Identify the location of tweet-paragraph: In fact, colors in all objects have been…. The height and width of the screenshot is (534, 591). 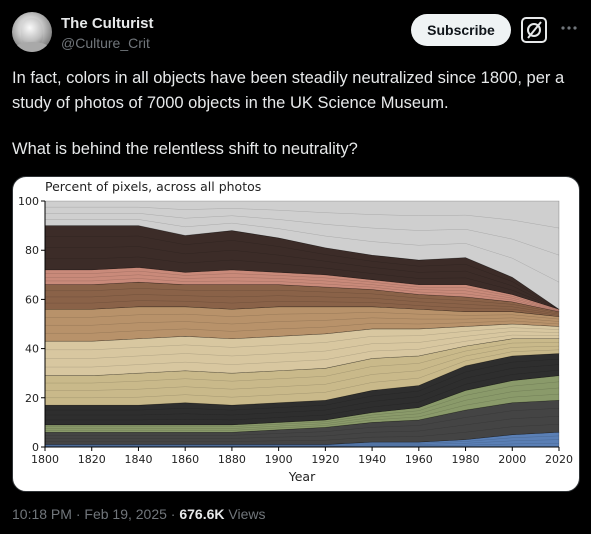
(288, 90).